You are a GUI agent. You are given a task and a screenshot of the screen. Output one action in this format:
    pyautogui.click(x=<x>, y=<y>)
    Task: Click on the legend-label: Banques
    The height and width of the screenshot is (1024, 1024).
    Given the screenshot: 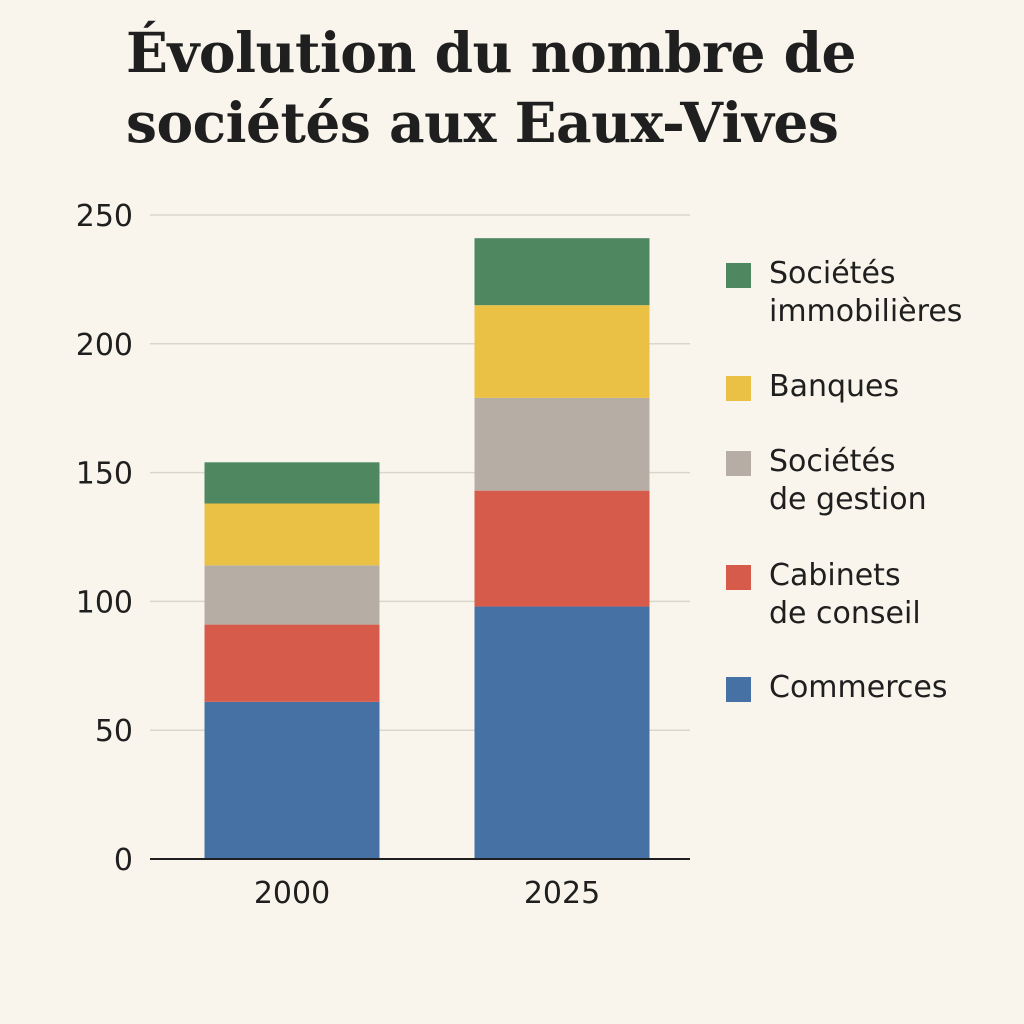 What is the action you would take?
    pyautogui.click(x=834, y=386)
    